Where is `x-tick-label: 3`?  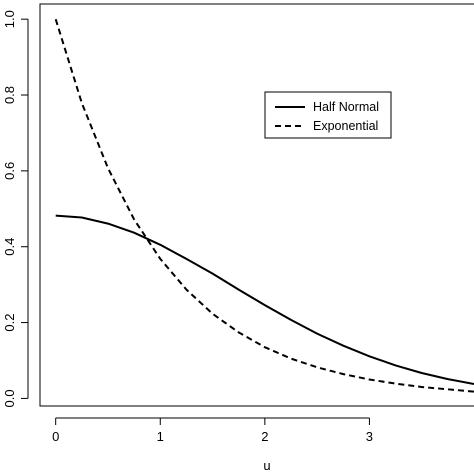
x-tick-label: 3 is located at coordinates (369, 436).